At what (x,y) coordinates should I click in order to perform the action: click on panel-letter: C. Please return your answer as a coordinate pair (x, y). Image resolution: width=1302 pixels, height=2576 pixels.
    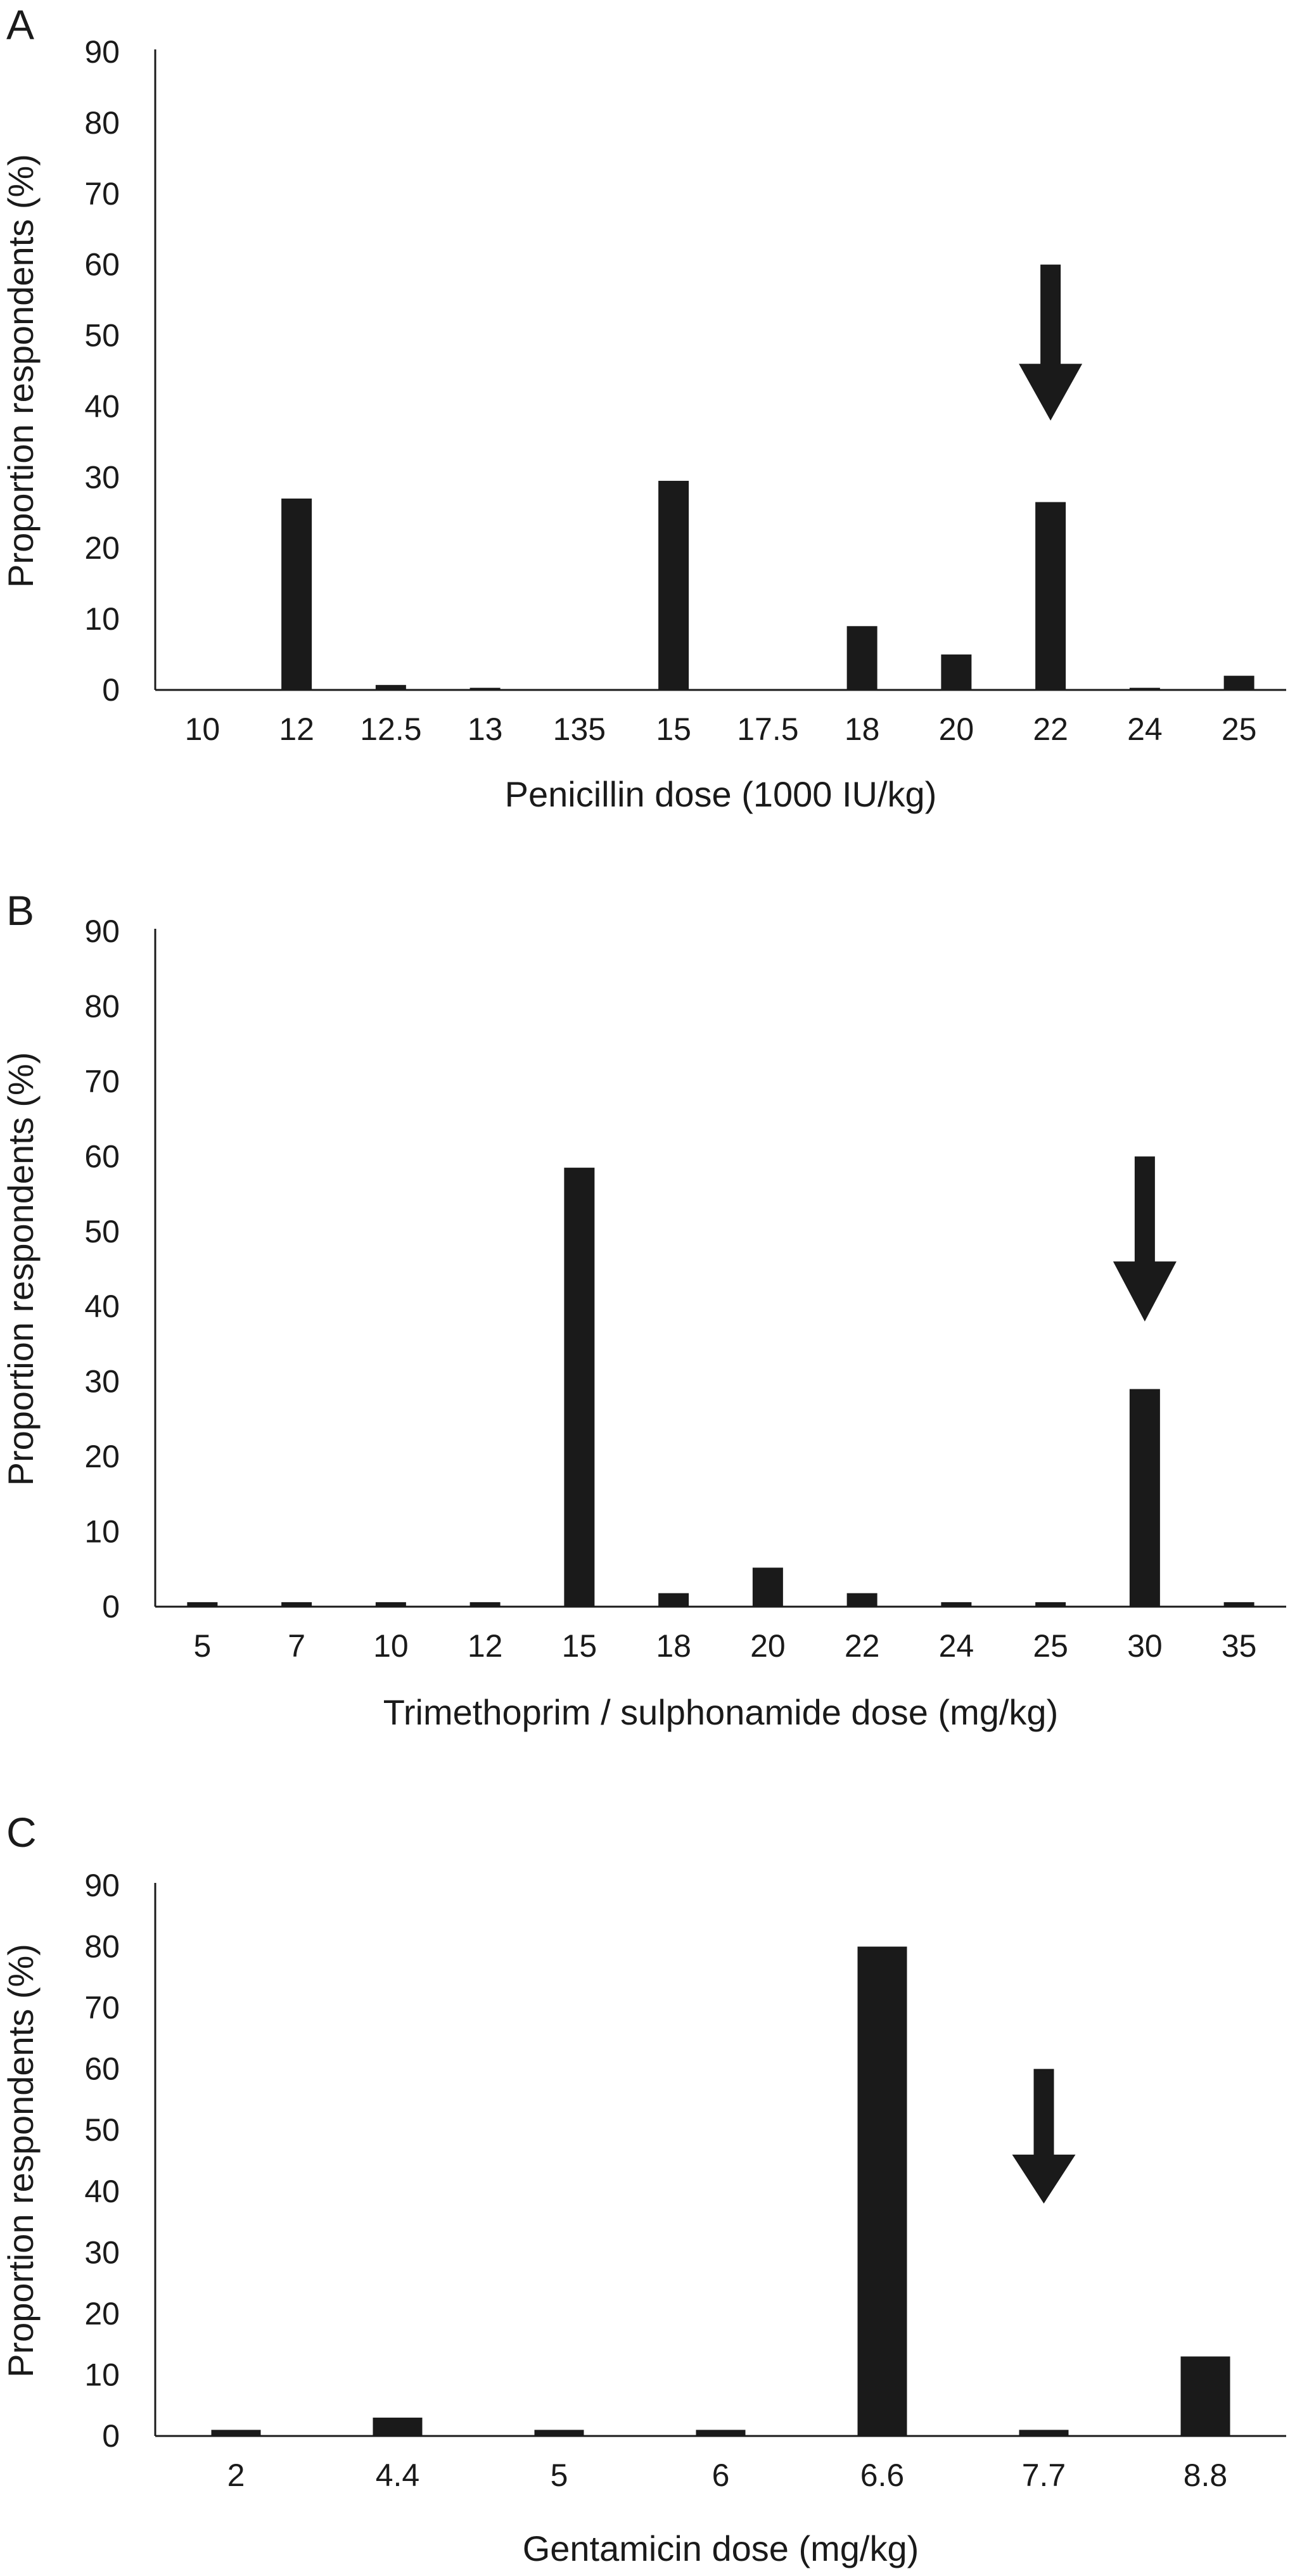
    Looking at the image, I should click on (21, 1833).